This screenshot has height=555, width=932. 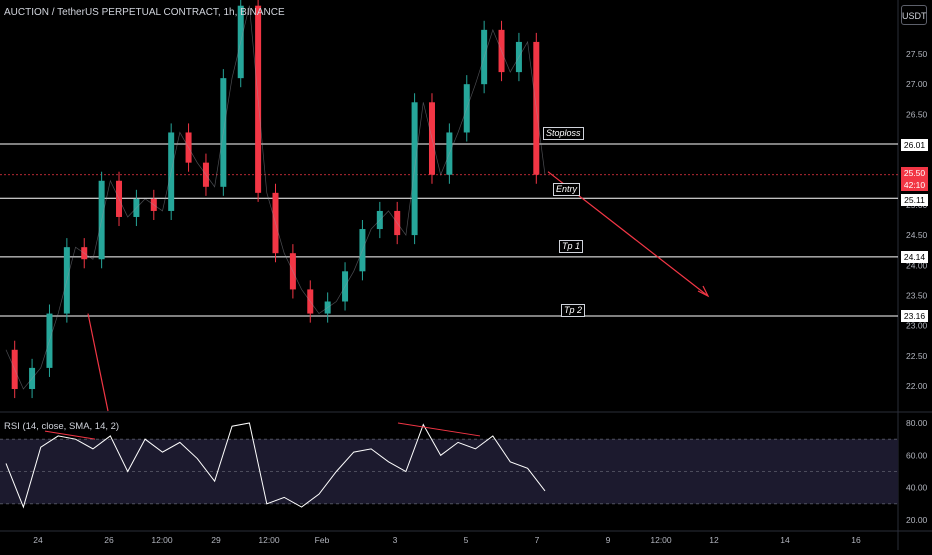 What do you see at coordinates (466, 540) in the screenshot?
I see `time-tick-label: 5` at bounding box center [466, 540].